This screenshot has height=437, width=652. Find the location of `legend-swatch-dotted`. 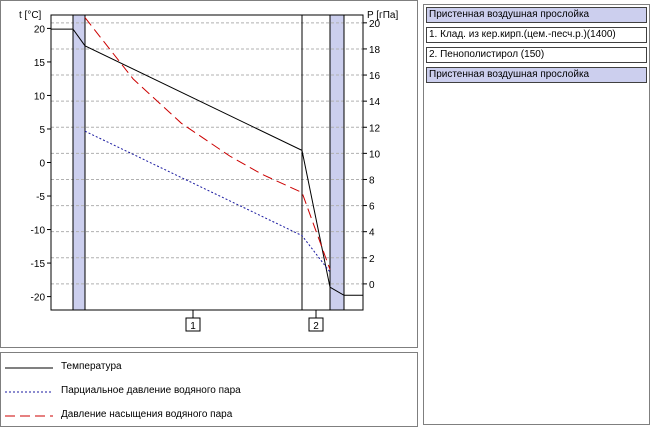

legend-swatch-dotted is located at coordinates (29, 392).